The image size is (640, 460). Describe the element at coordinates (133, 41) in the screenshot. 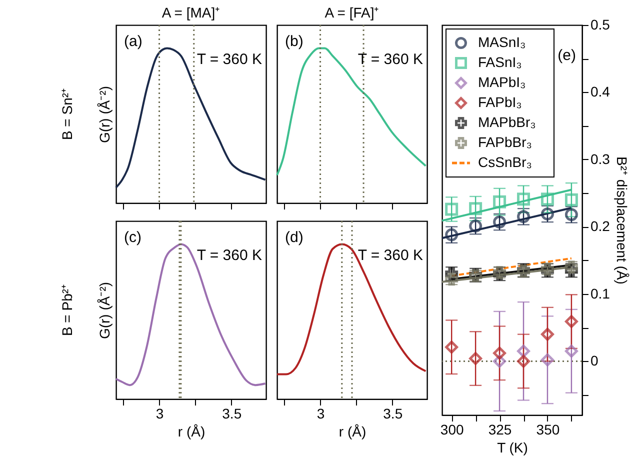

I see `annotation: (a)` at that location.